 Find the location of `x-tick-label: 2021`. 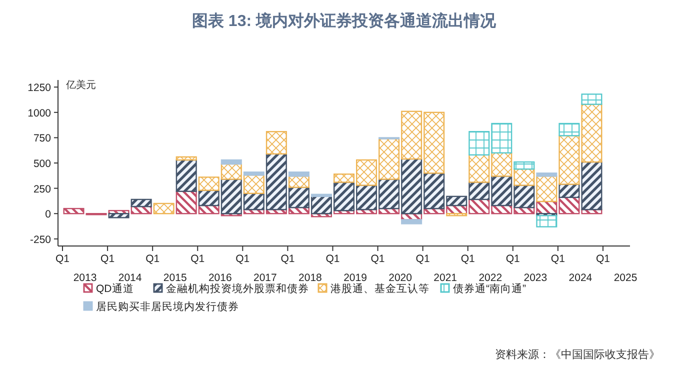

x-tick-label: 2021 is located at coordinates (446, 278).